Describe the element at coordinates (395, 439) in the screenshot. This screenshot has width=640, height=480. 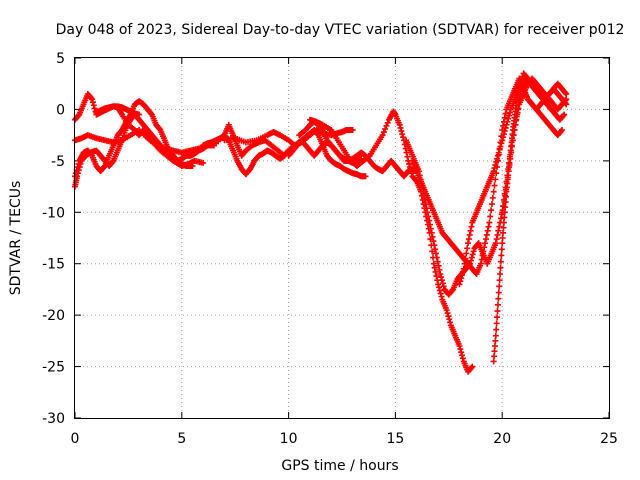
I see `x-tick-label: 15` at that location.